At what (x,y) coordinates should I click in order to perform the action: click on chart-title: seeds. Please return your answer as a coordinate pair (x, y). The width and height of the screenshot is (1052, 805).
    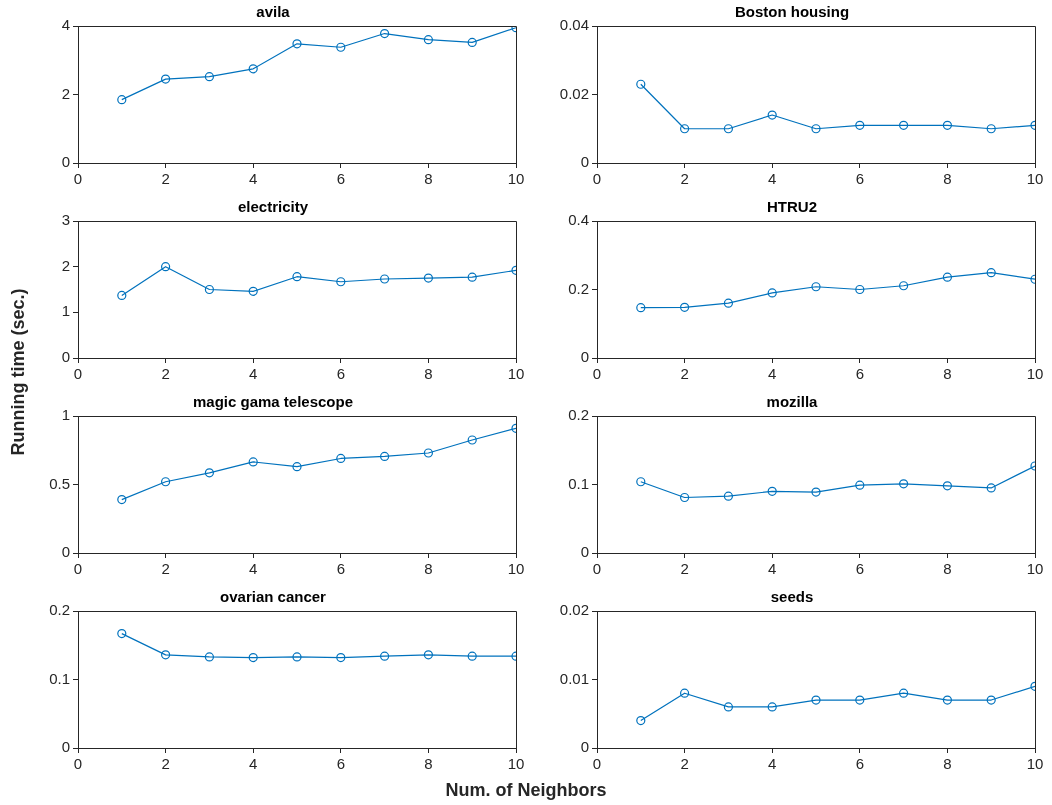
    Looking at the image, I should click on (792, 597).